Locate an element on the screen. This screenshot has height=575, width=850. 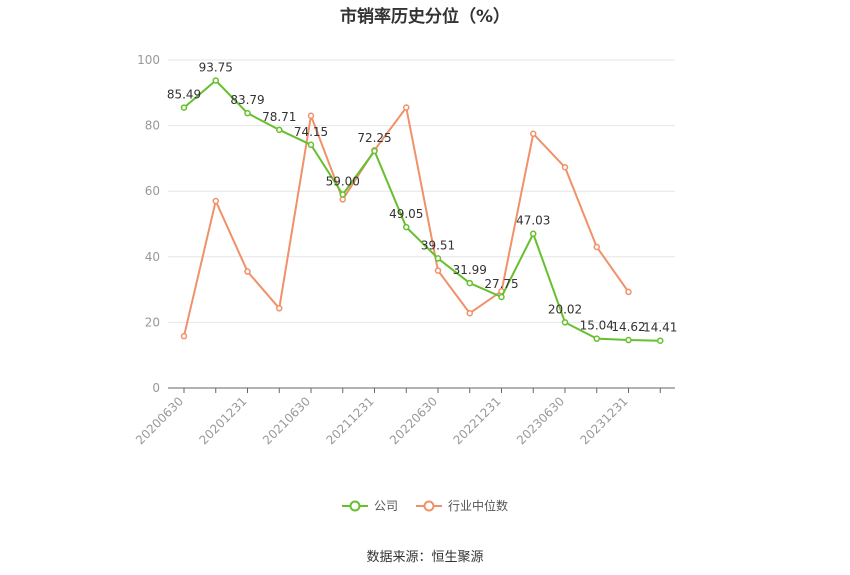
legend-company-marker is located at coordinates (354, 505).